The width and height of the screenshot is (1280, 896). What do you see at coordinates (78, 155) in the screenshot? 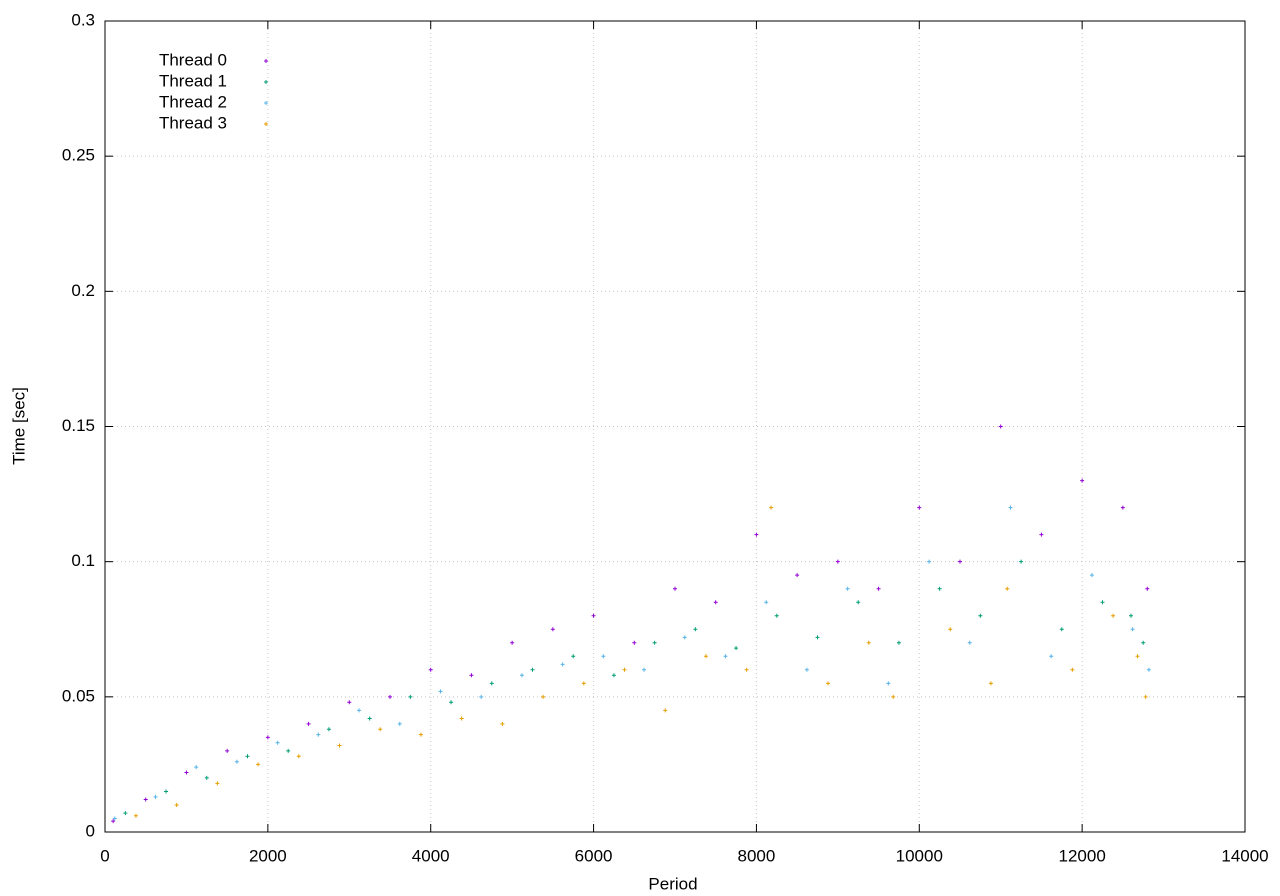
I see `y-tick-label: 0.25` at bounding box center [78, 155].